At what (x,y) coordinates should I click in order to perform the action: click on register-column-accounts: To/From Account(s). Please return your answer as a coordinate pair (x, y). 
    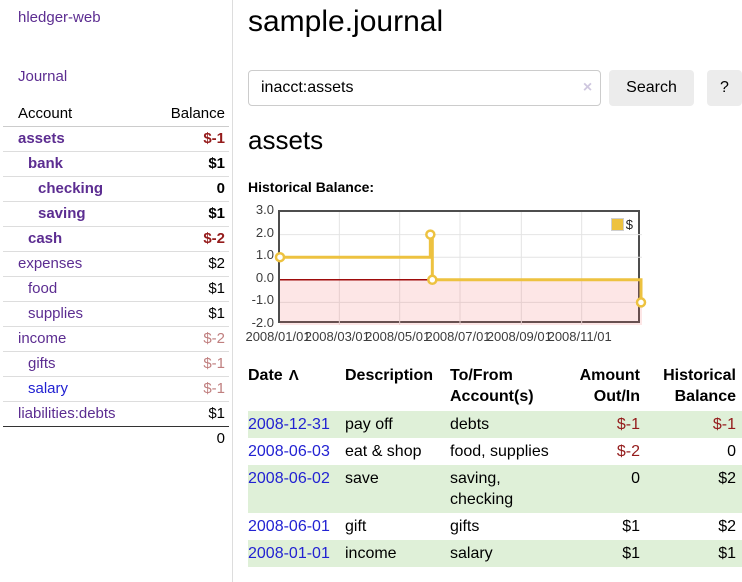
    Looking at the image, I should click on (492, 386).